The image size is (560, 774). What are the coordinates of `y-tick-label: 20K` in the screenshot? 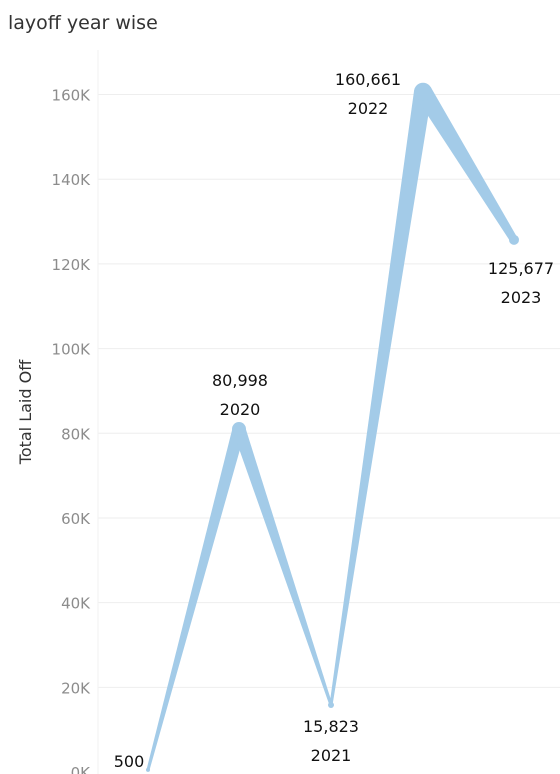 It's located at (76, 688).